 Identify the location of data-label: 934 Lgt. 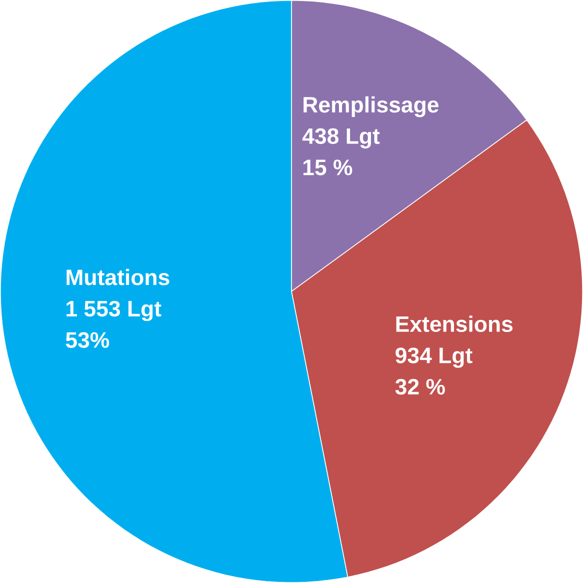
(434, 358).